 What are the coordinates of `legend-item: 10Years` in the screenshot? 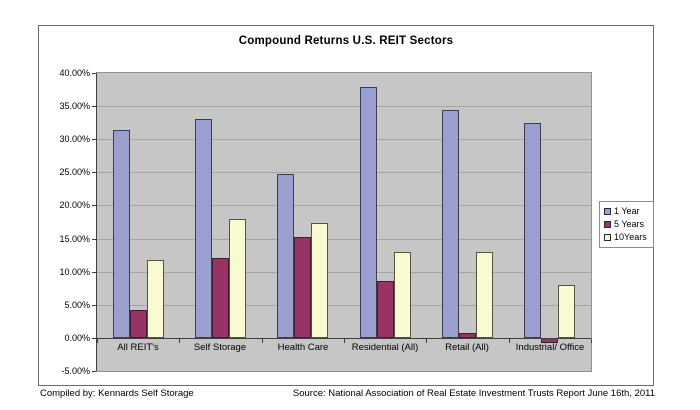 It's located at (625, 237).